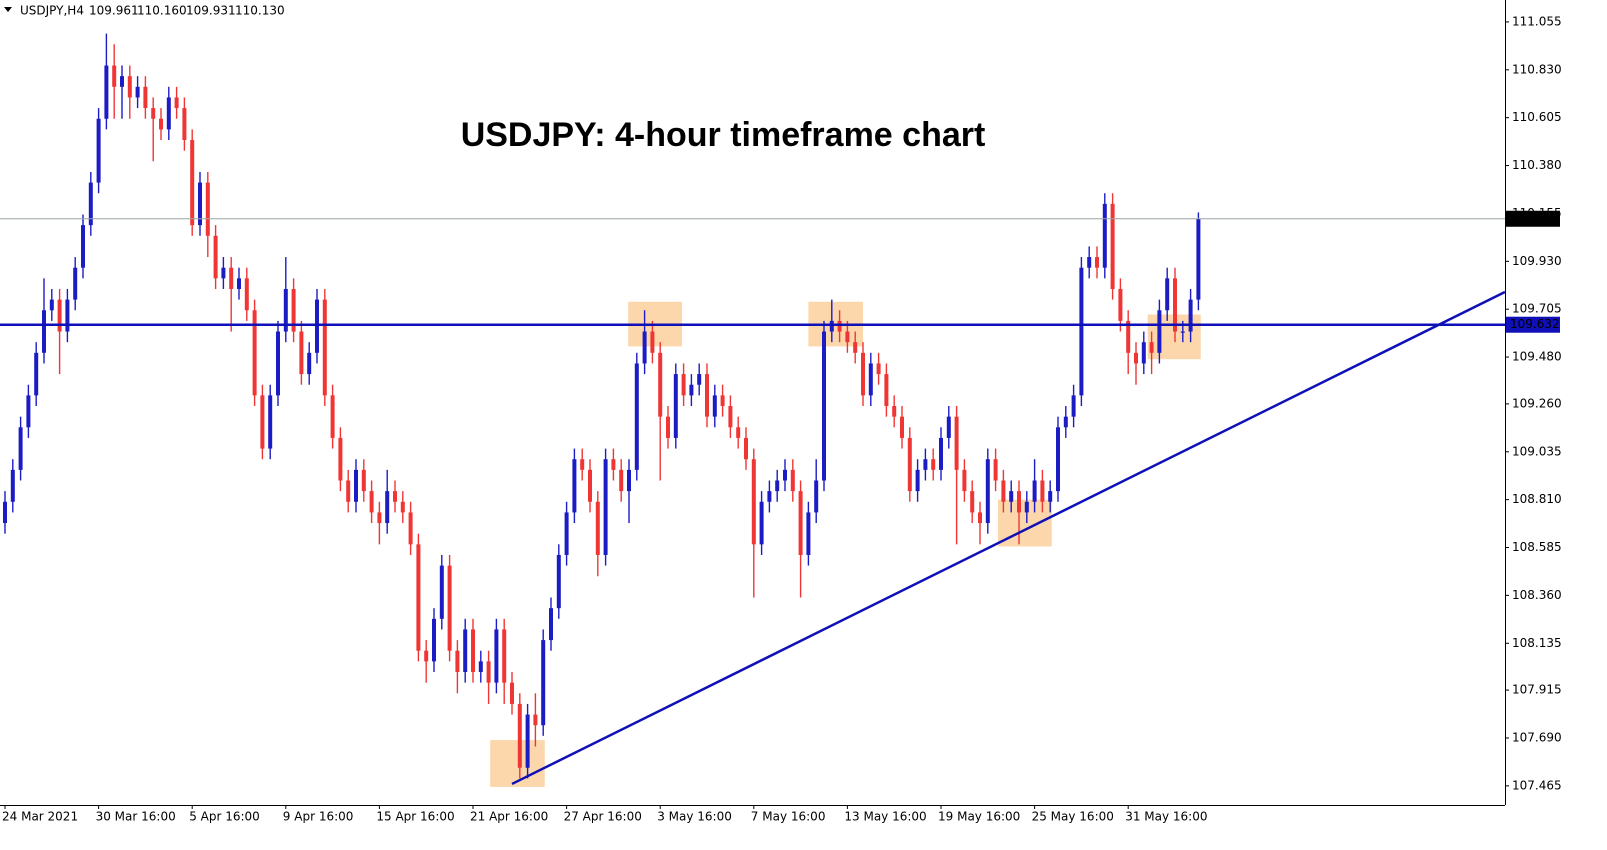 This screenshot has height=850, width=1607. What do you see at coordinates (40, 817) in the screenshot?
I see `x-tick-label: 24 Mar 2021` at bounding box center [40, 817].